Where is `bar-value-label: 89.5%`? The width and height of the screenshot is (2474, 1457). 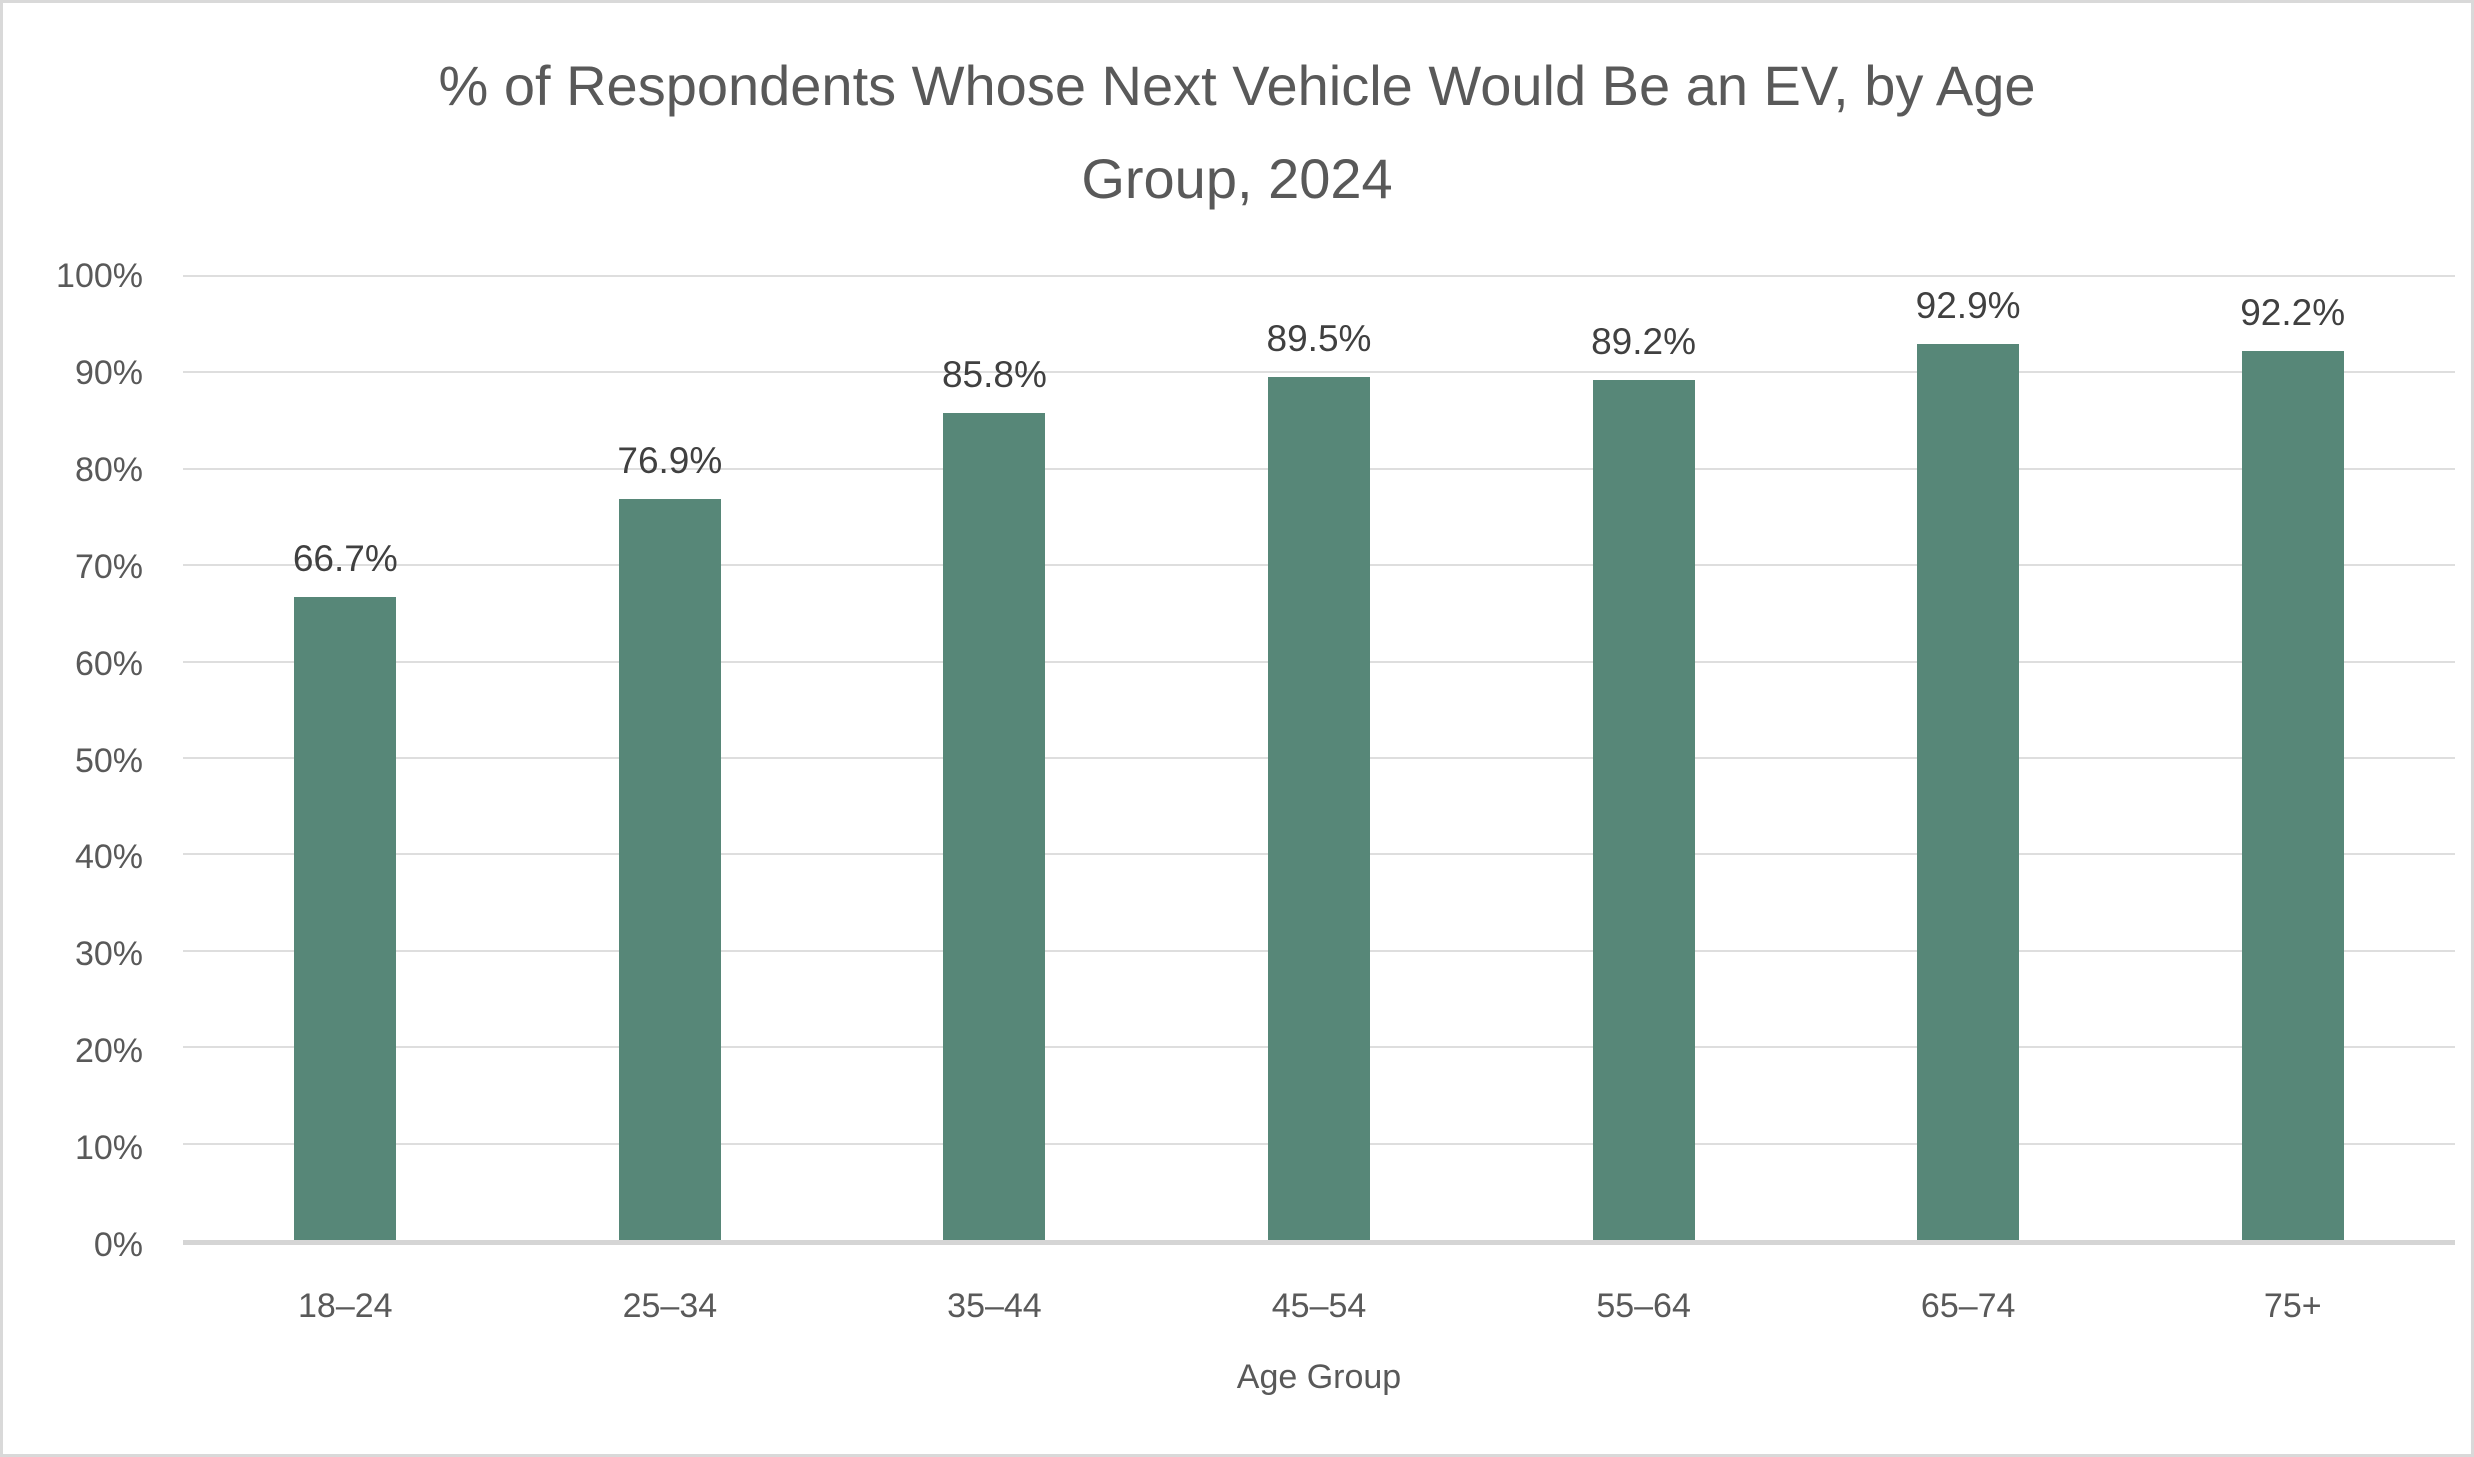 bar-value-label: 89.5% is located at coordinates (1319, 339).